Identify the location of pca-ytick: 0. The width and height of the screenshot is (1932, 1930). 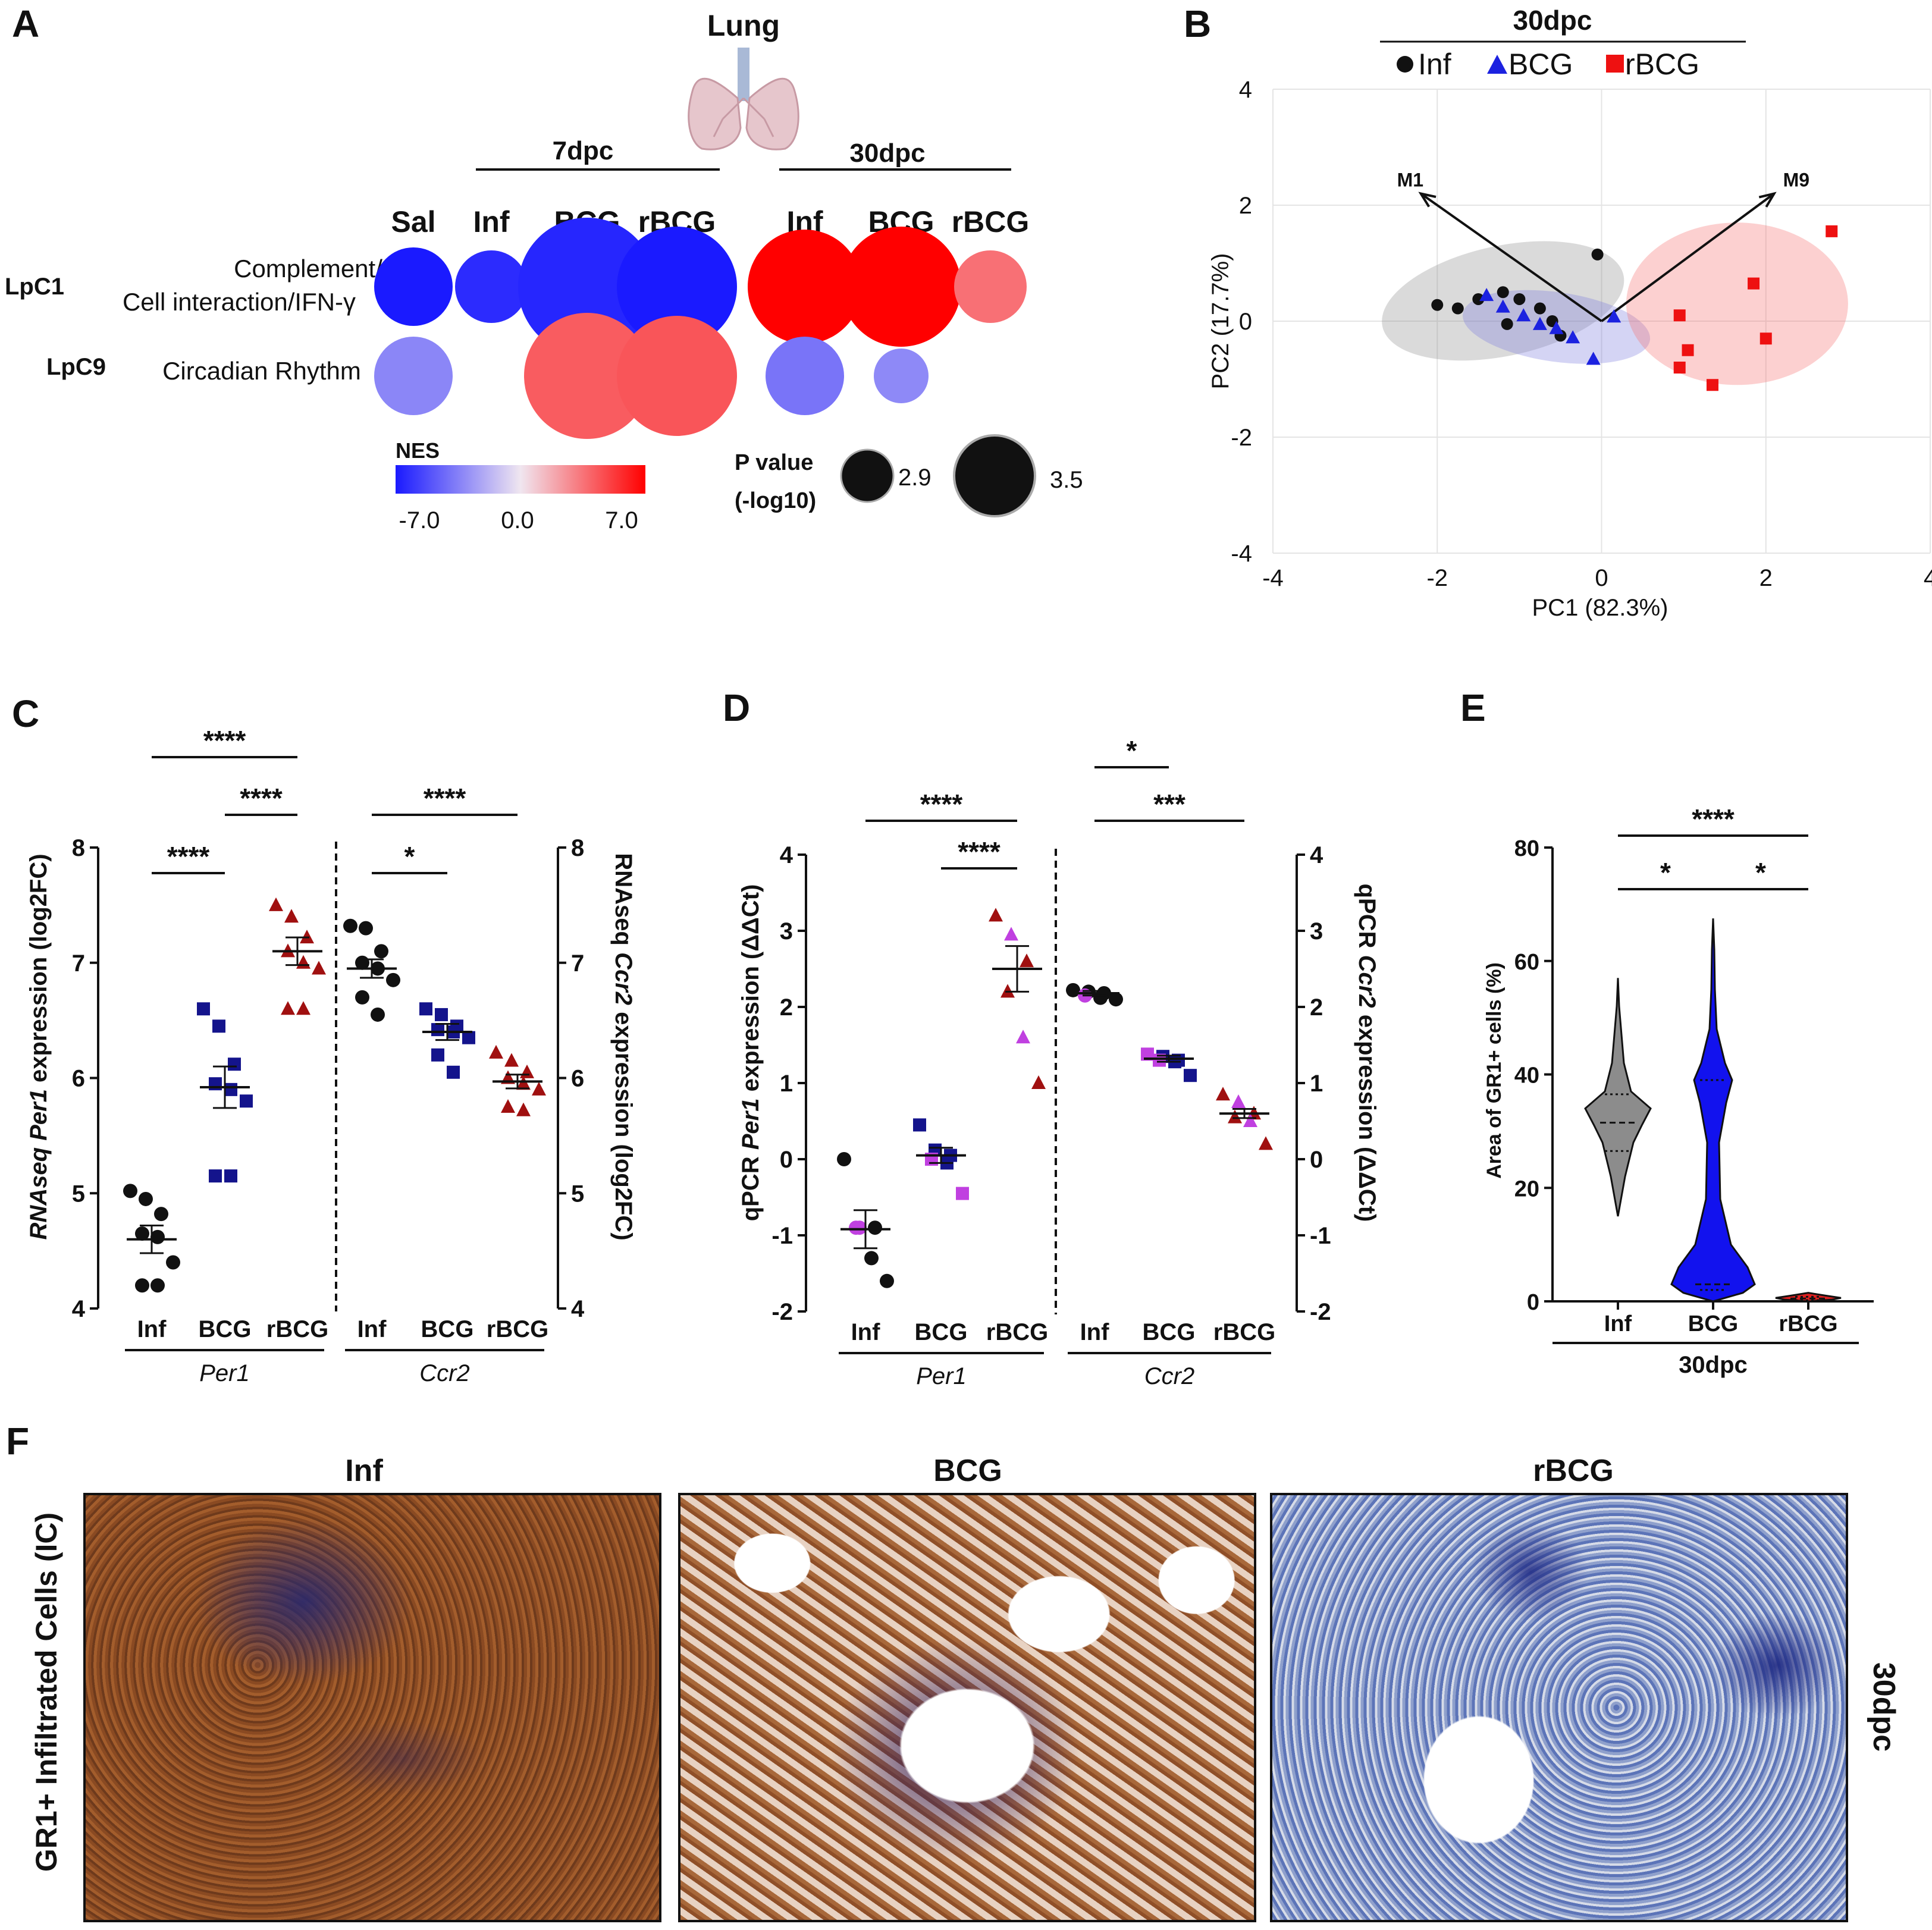
(1245, 322).